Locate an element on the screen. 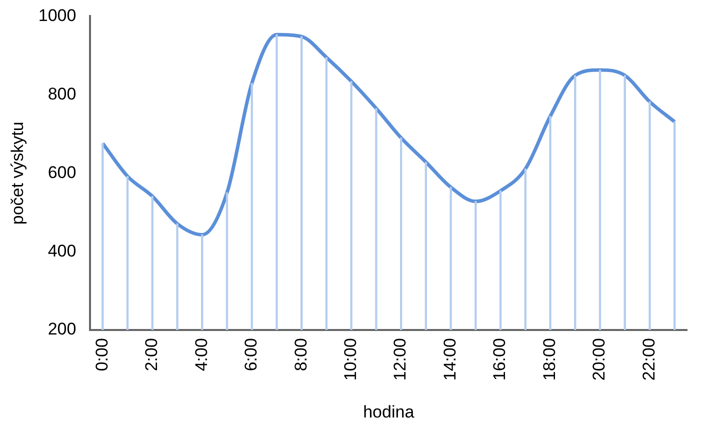 The height and width of the screenshot is (427, 703). y-tick-label: 200 is located at coordinates (62, 329).